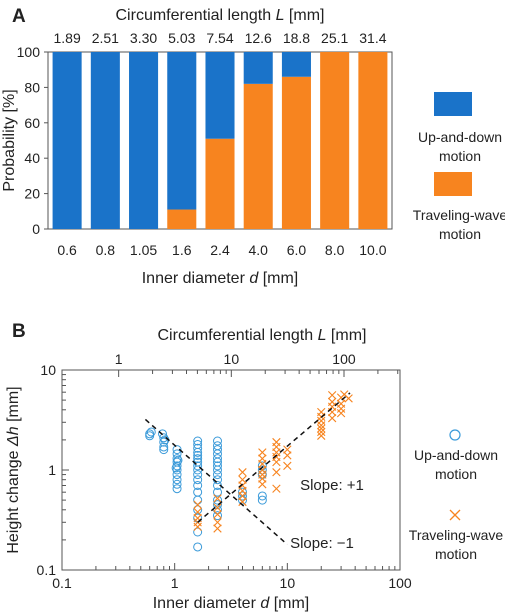 The image size is (505, 614). I want to click on bar-traveling-wave-1.6, so click(182, 219).